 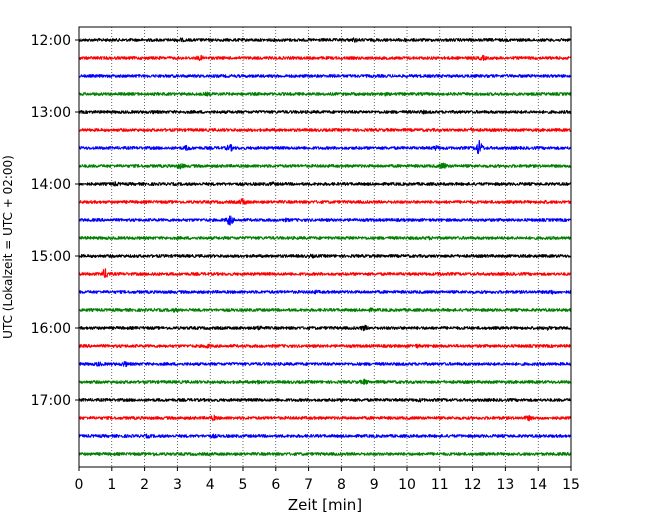 What do you see at coordinates (327, 480) in the screenshot?
I see `x-axis-ticks: 0 1 2 3 4 5 6 7 8 9 10 11 12 13 14 15` at bounding box center [327, 480].